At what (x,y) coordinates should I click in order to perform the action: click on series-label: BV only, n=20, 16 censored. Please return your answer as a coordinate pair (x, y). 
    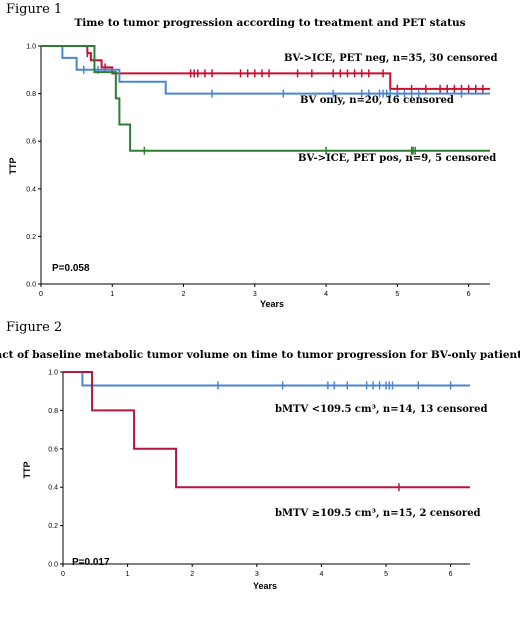
    Looking at the image, I should click on (377, 100).